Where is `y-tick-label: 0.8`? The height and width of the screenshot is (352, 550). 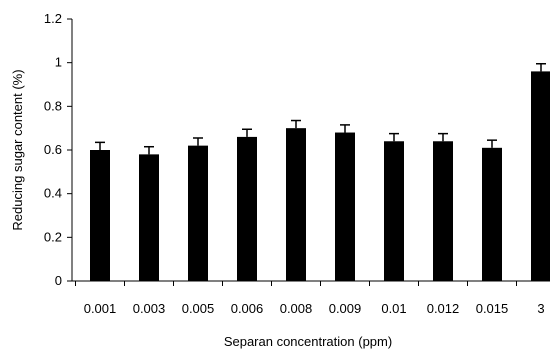 y-tick-label: 0.8 is located at coordinates (53, 105).